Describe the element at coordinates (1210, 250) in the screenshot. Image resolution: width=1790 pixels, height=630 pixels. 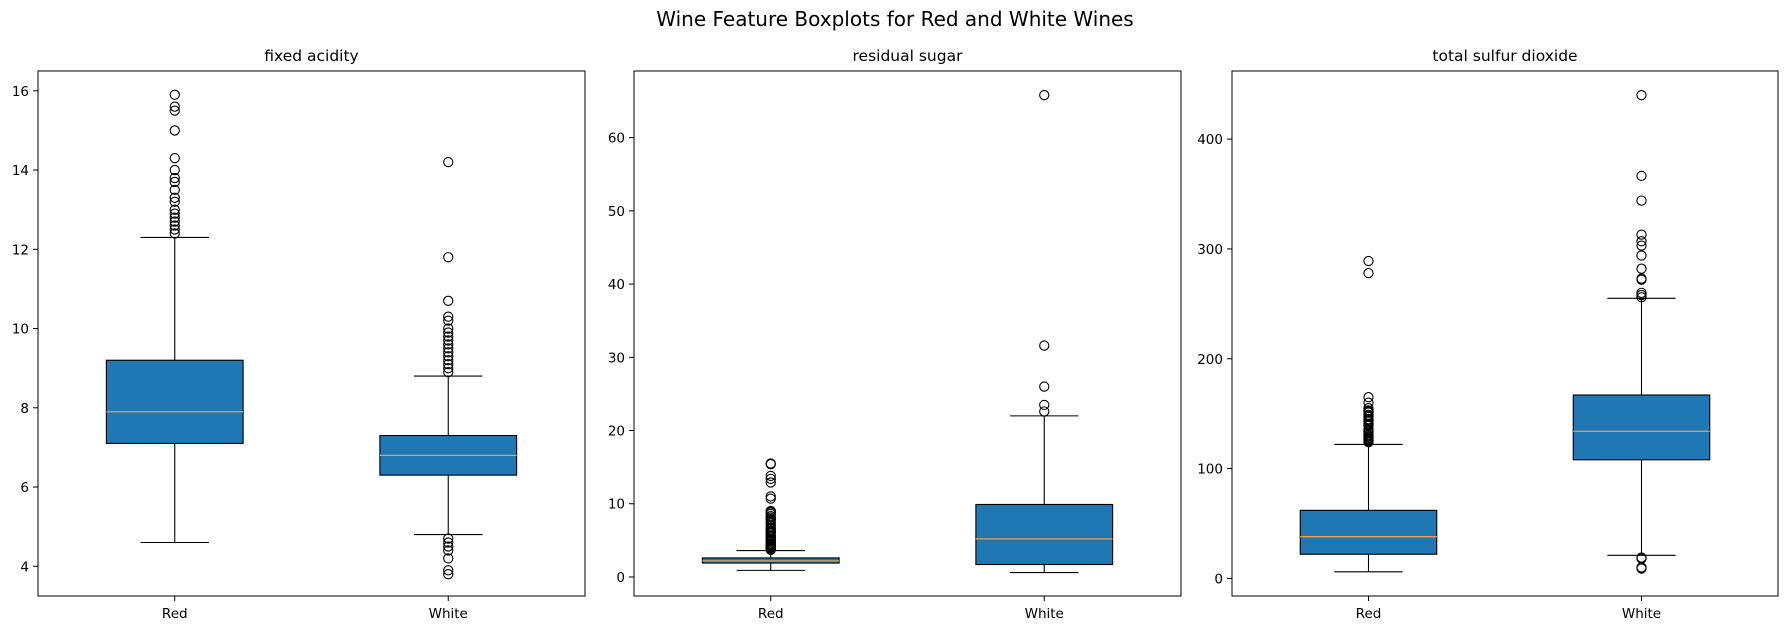
I see `y-tick-label: 300` at that location.